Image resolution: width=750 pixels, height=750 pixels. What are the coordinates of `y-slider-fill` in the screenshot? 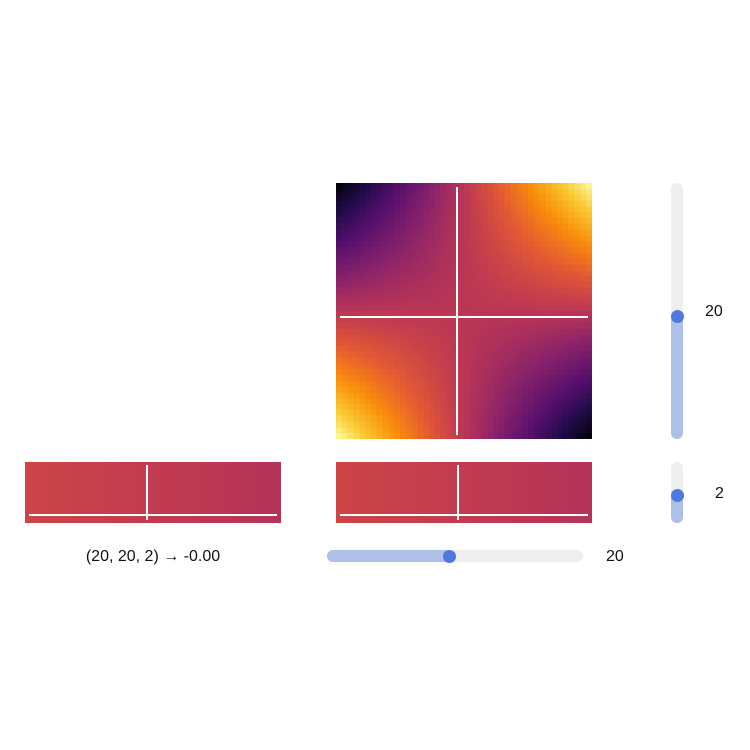 It's located at (677, 377).